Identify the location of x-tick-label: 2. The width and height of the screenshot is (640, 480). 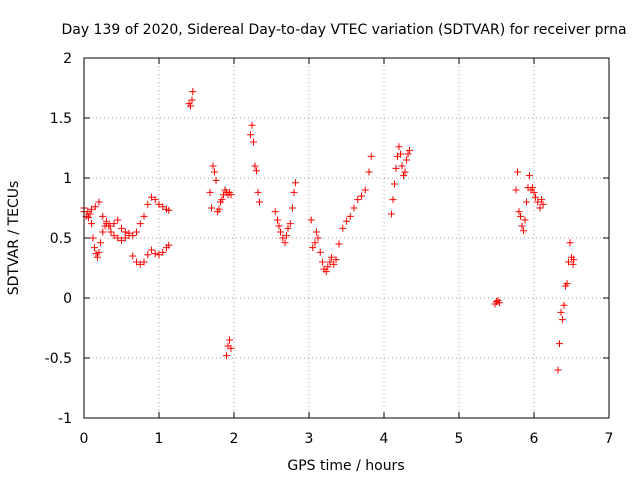
(234, 439).